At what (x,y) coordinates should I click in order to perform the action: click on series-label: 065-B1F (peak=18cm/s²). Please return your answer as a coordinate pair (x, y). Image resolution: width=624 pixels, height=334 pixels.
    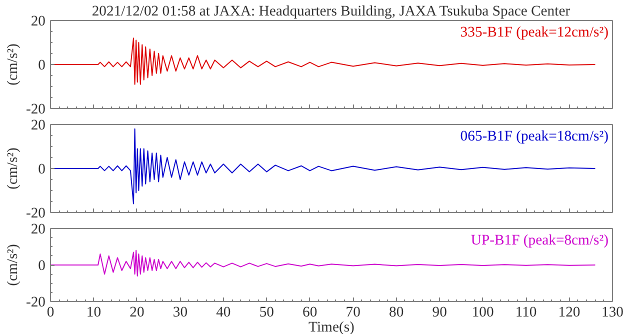
    Looking at the image, I should click on (534, 136).